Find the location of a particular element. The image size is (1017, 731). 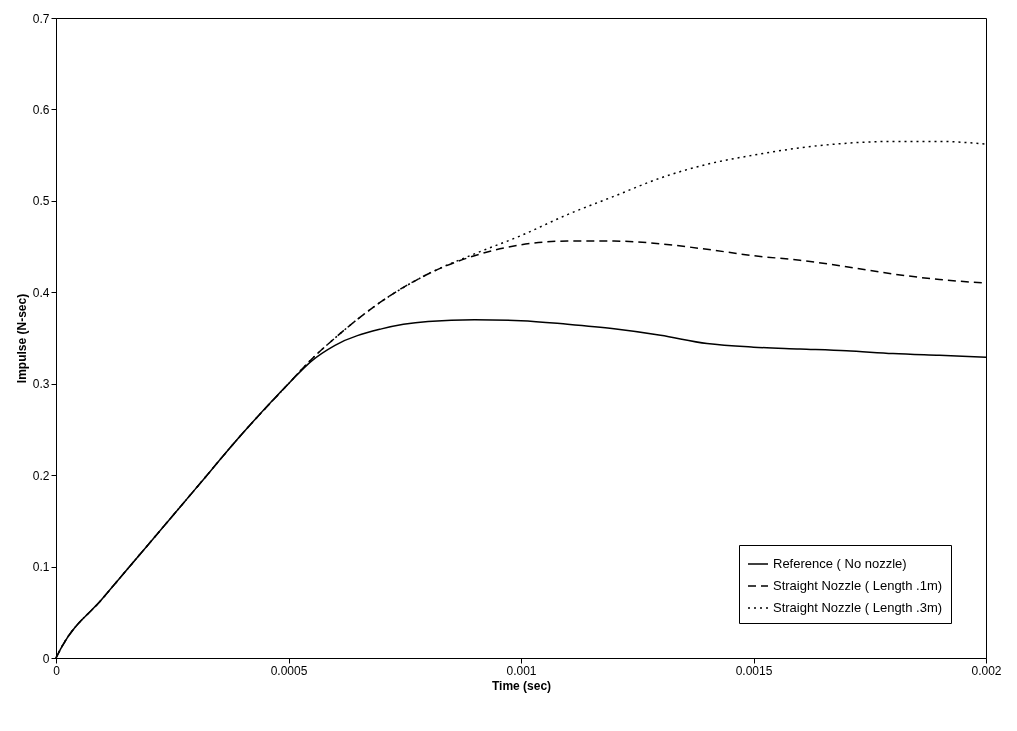

legend-label: Straight Nozzle ( Length .1m) is located at coordinates (858, 585).